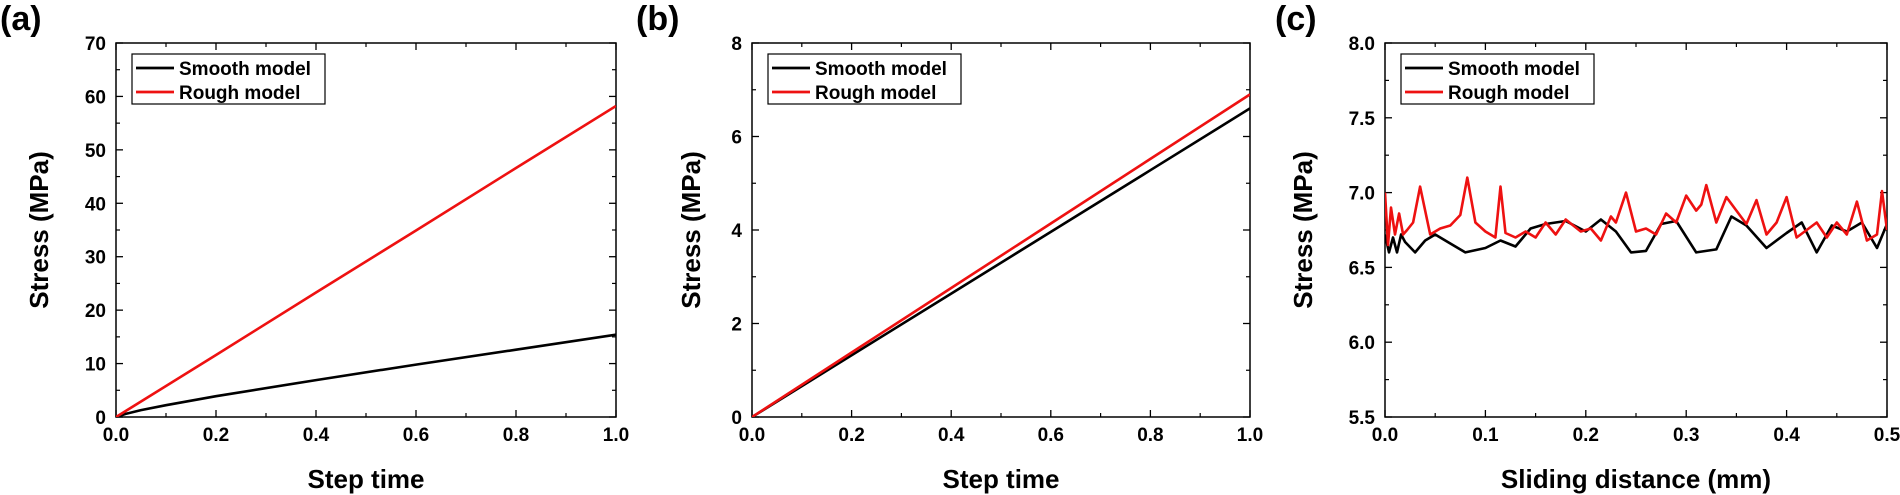 This screenshot has width=1900, height=495. What do you see at coordinates (1362, 268) in the screenshot?
I see `y-tick-label: 6.5` at bounding box center [1362, 268].